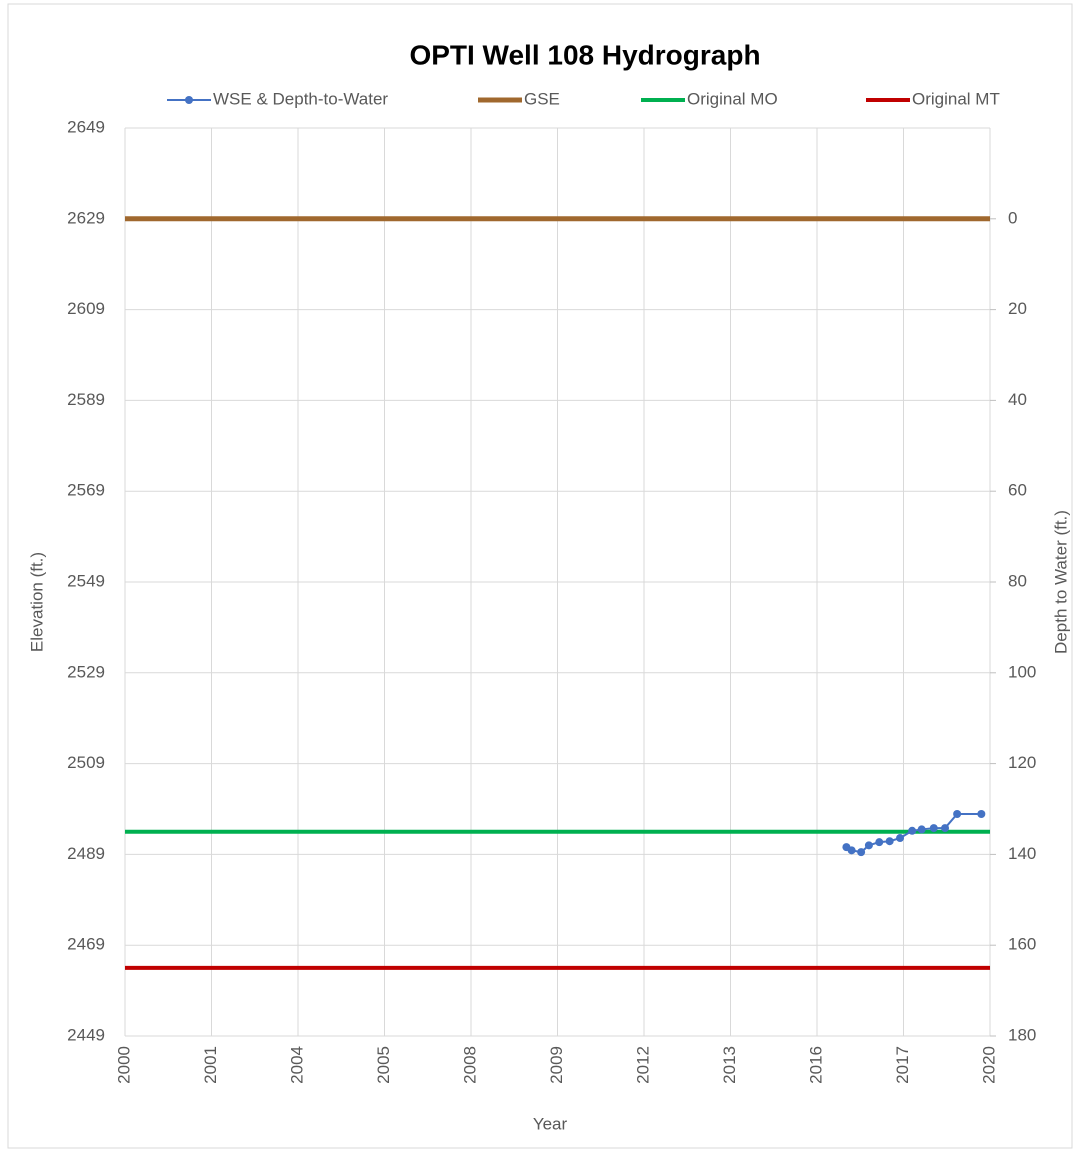  I want to click on legend-label: WSE & Depth-to-Water, so click(300, 98).